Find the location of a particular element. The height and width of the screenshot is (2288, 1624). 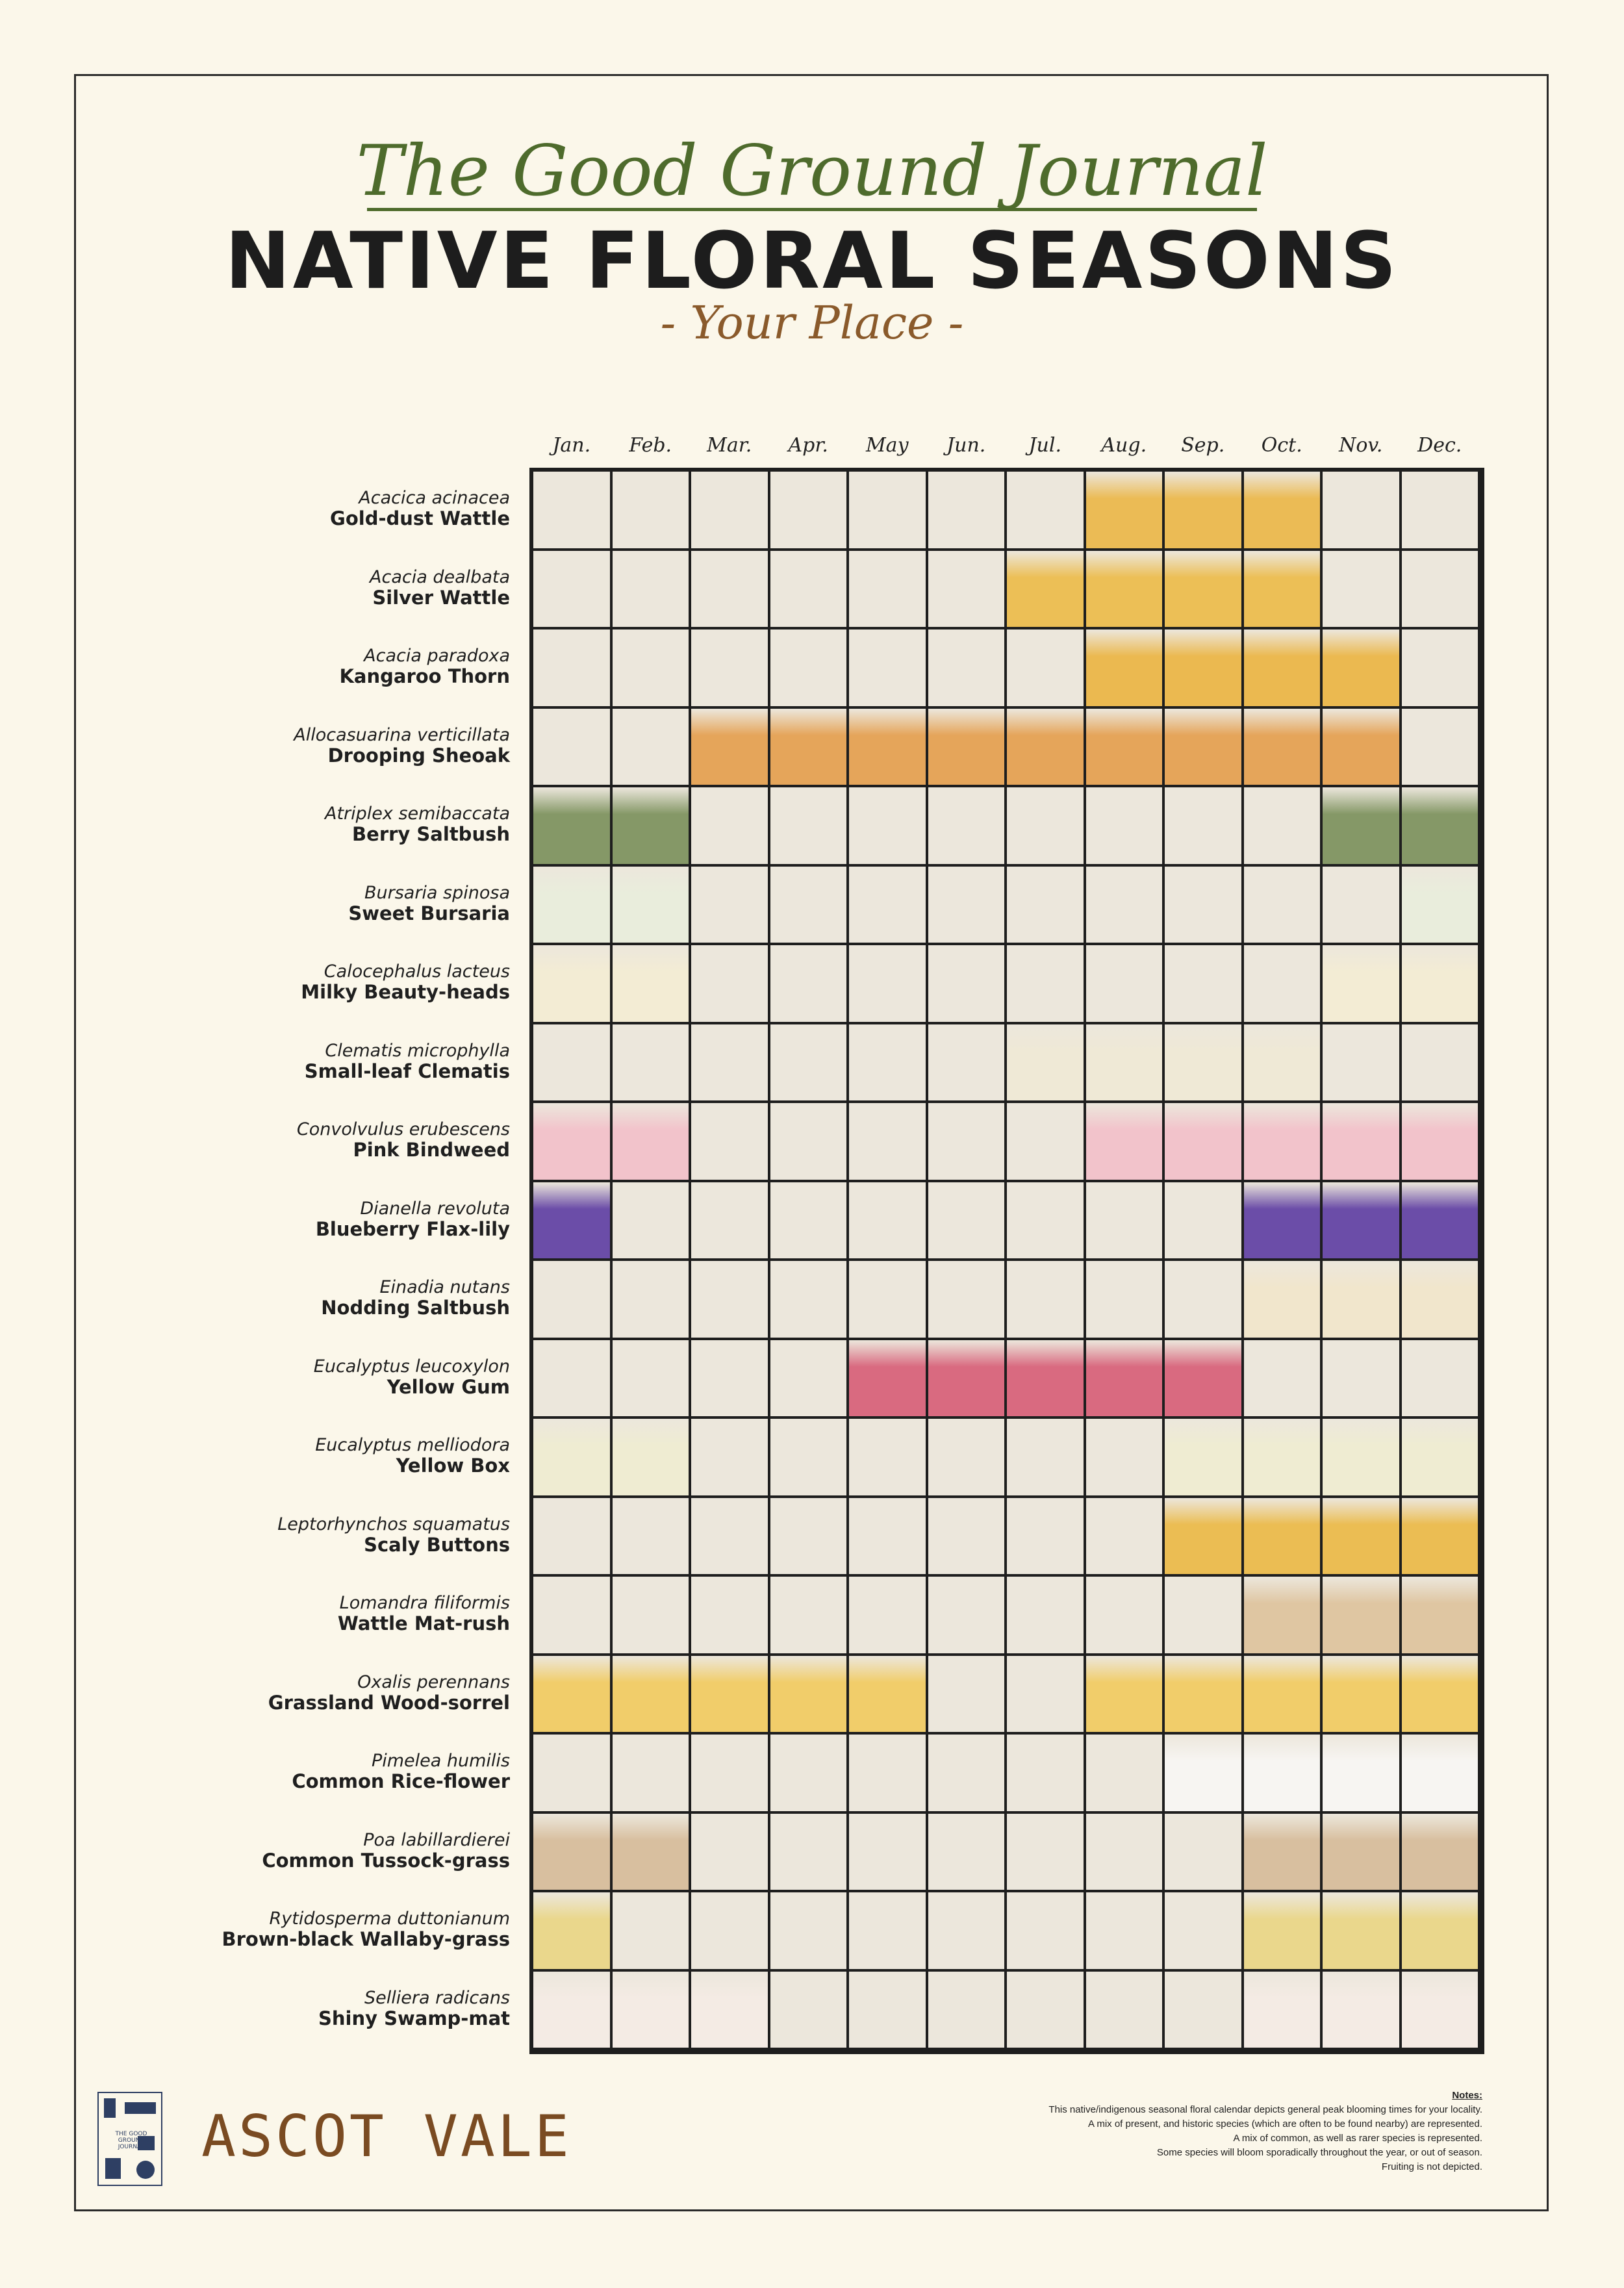

common-name: Yellow Box is located at coordinates (453, 1466).